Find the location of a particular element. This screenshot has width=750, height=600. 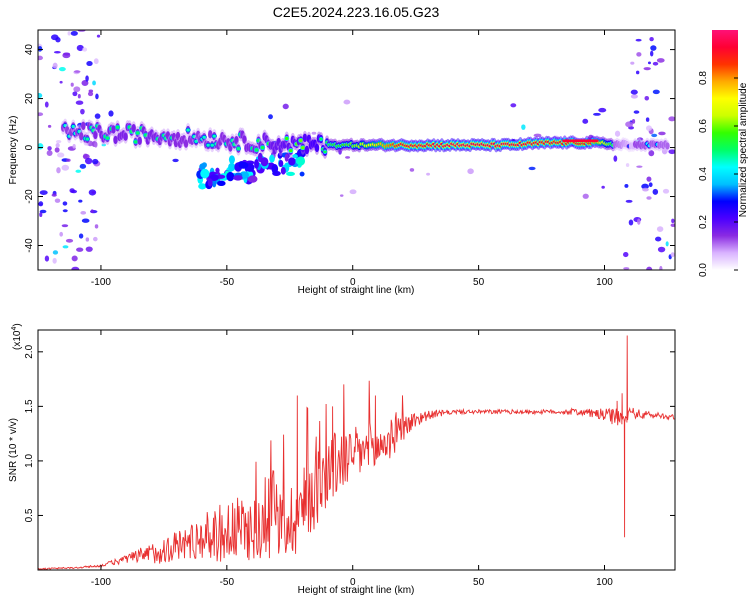

snr-x-label: Height of straight line (km) is located at coordinates (356, 590).